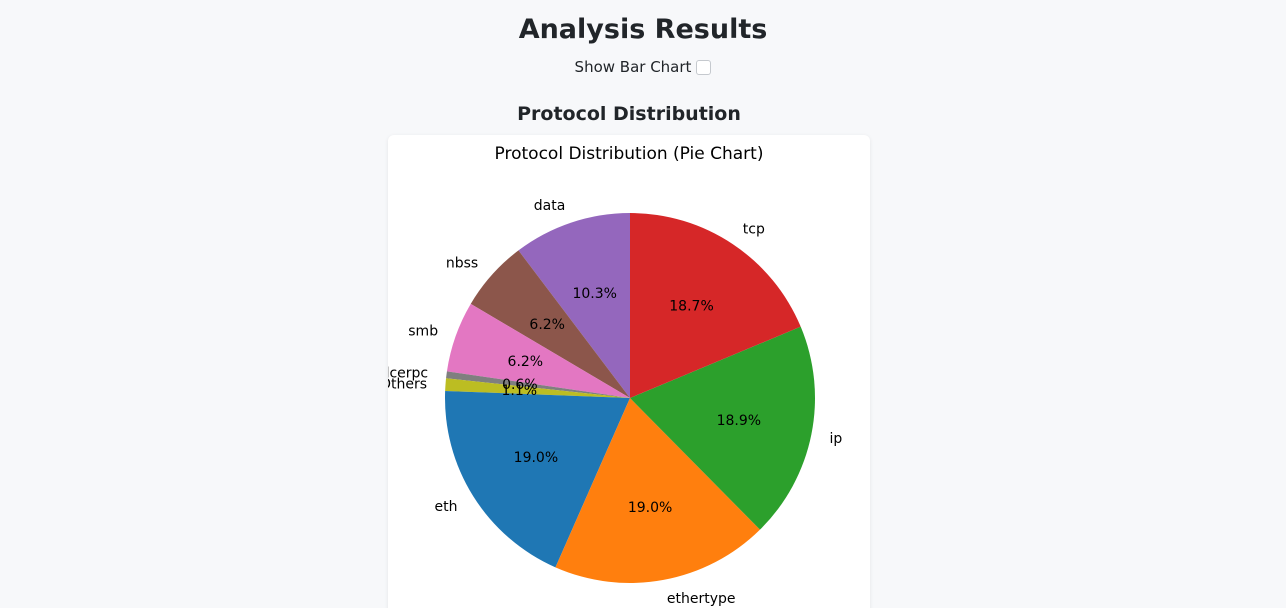  I want to click on slice-label-tcp: tcp, so click(754, 230).